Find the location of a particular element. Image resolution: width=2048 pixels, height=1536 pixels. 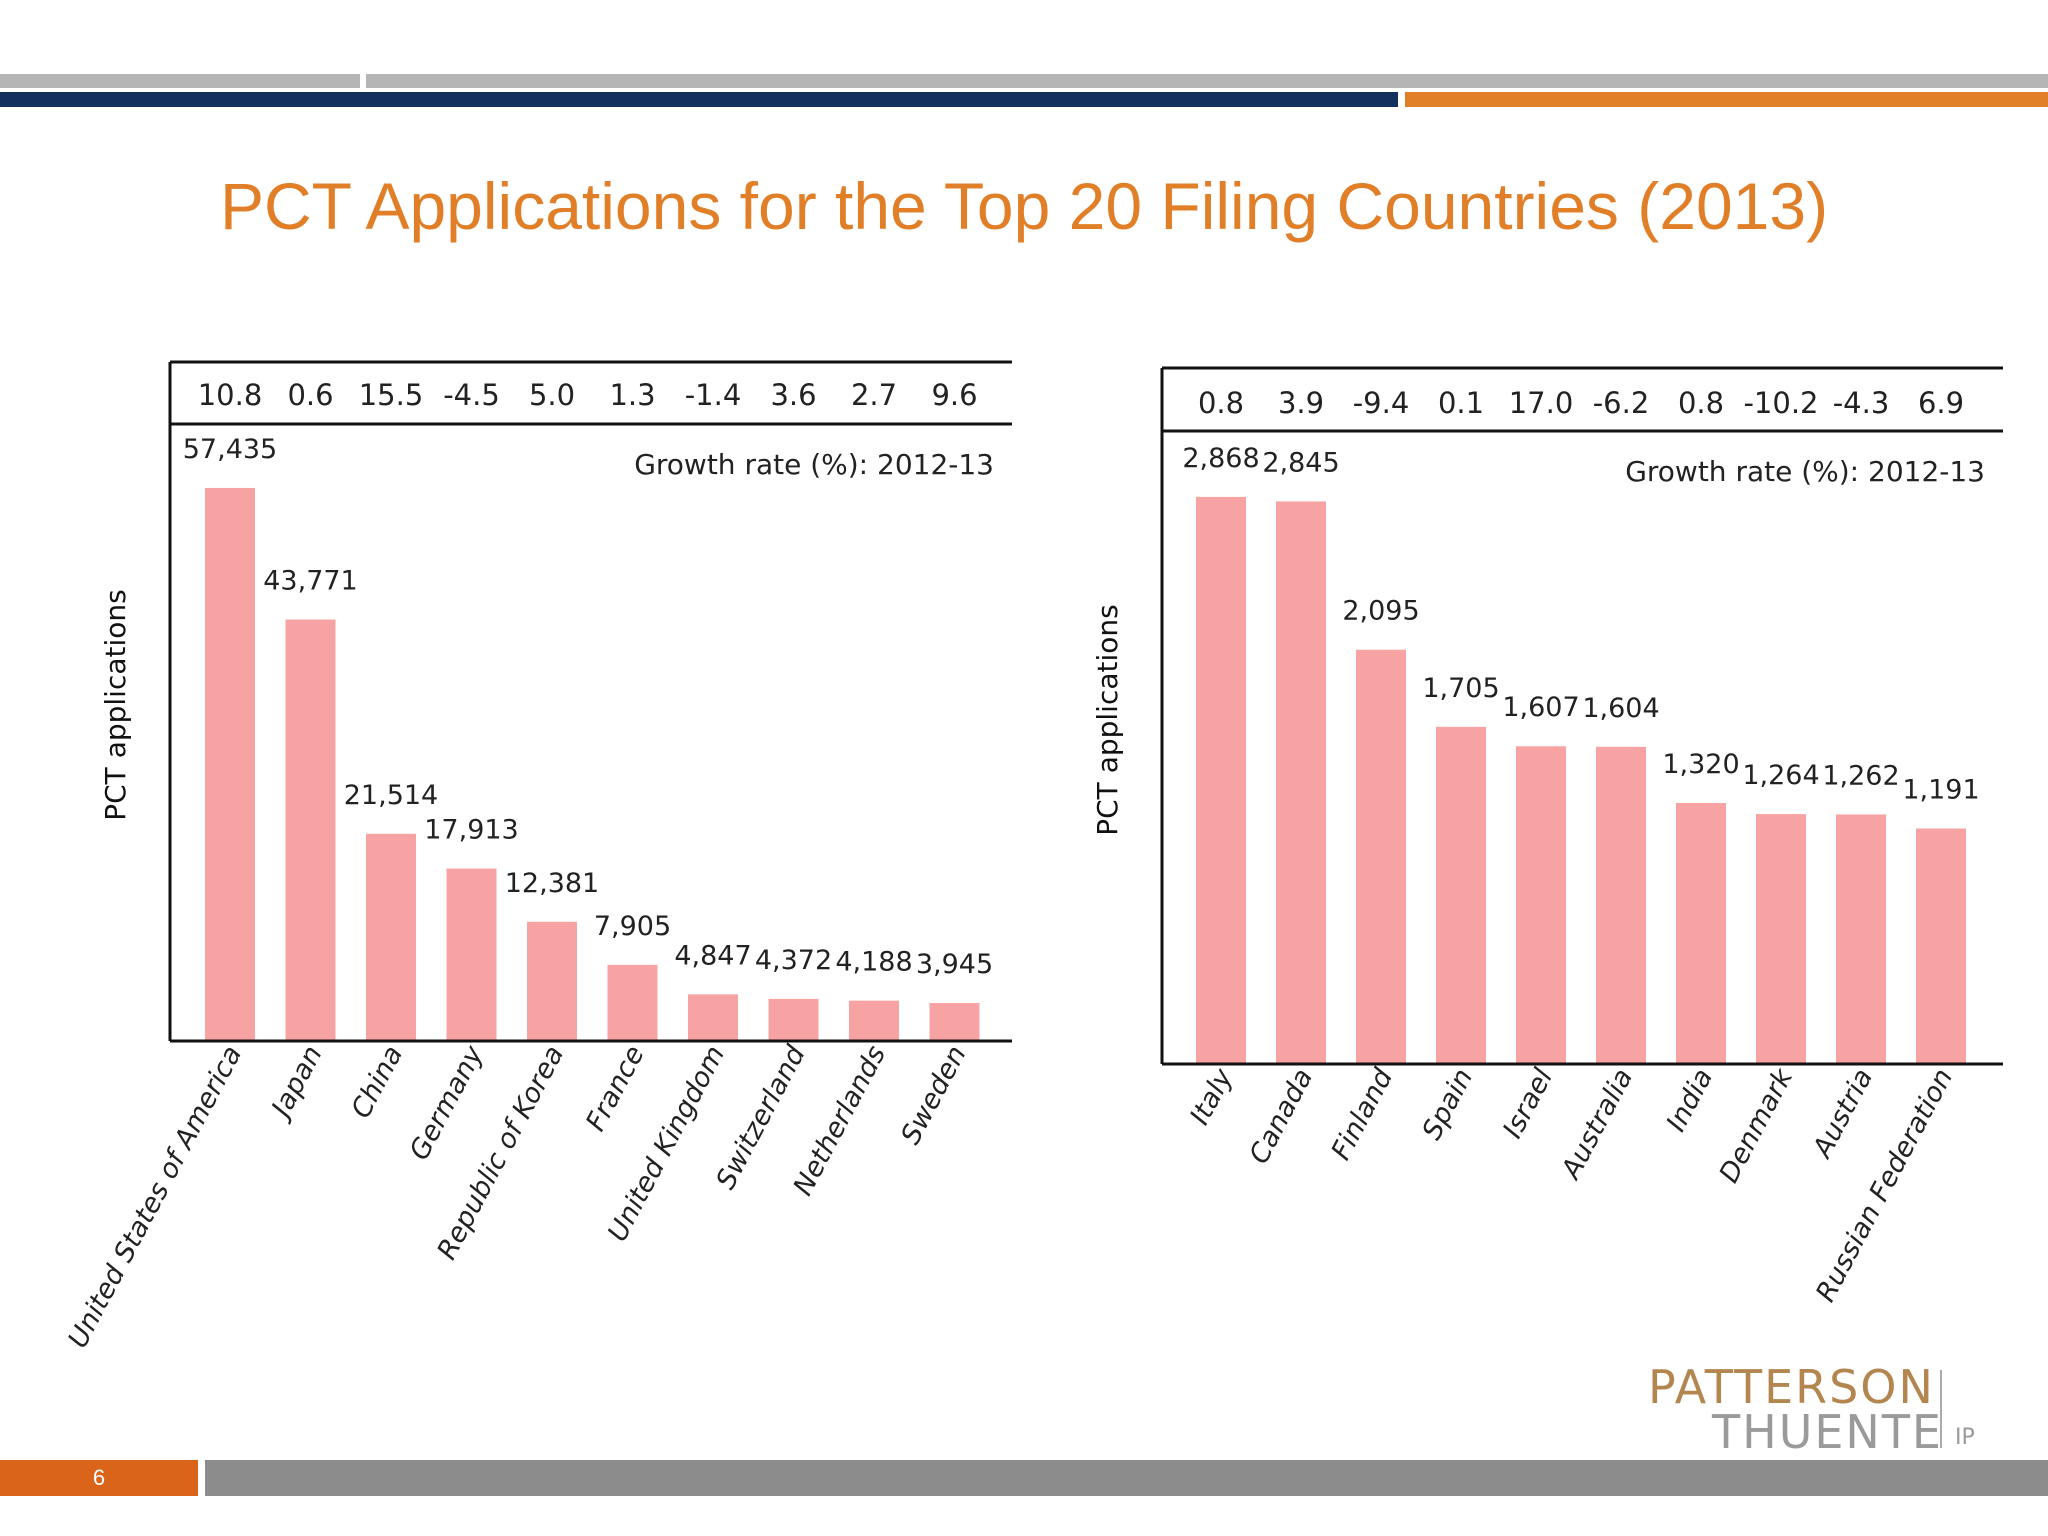

bar-value-label: 43,771 is located at coordinates (310, 581).